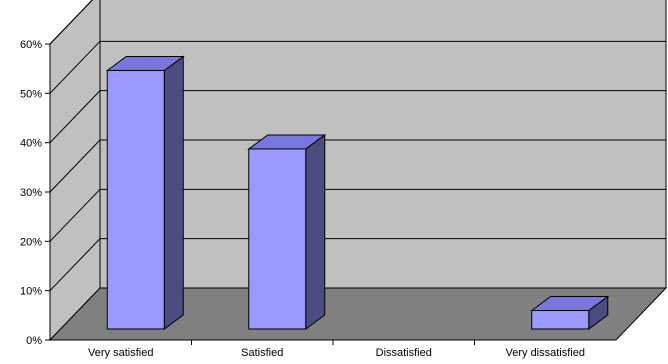  I want to click on category-label: Dissatisfied, so click(404, 353).